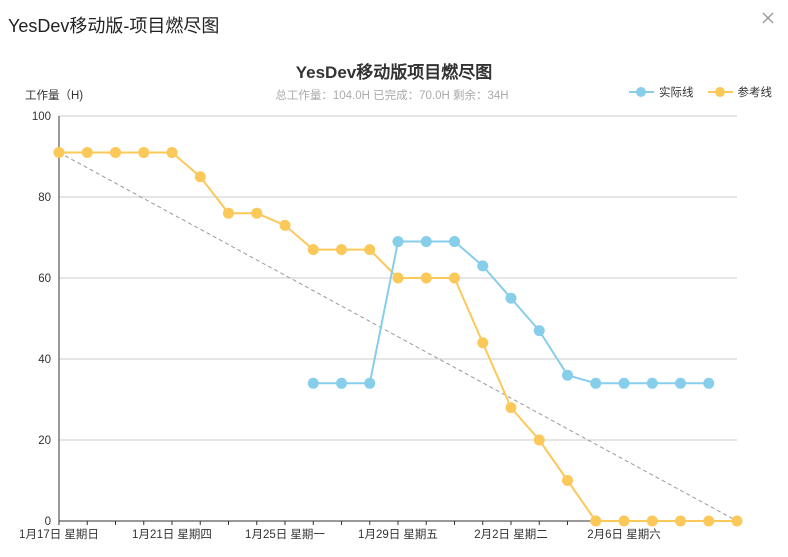 The height and width of the screenshot is (557, 788). I want to click on x-tick-label: 2月6日 星期六, so click(624, 534).